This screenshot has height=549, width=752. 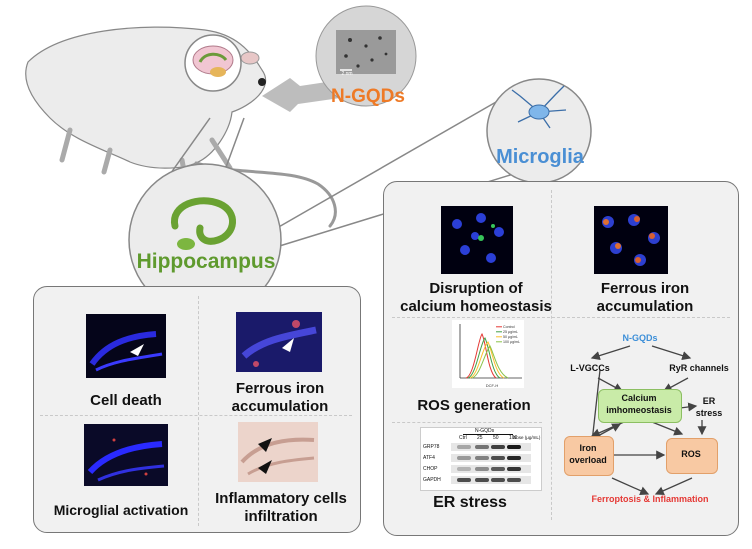 What do you see at coordinates (540, 157) in the screenshot?
I see `microglia-label: Microglia` at bounding box center [540, 157].